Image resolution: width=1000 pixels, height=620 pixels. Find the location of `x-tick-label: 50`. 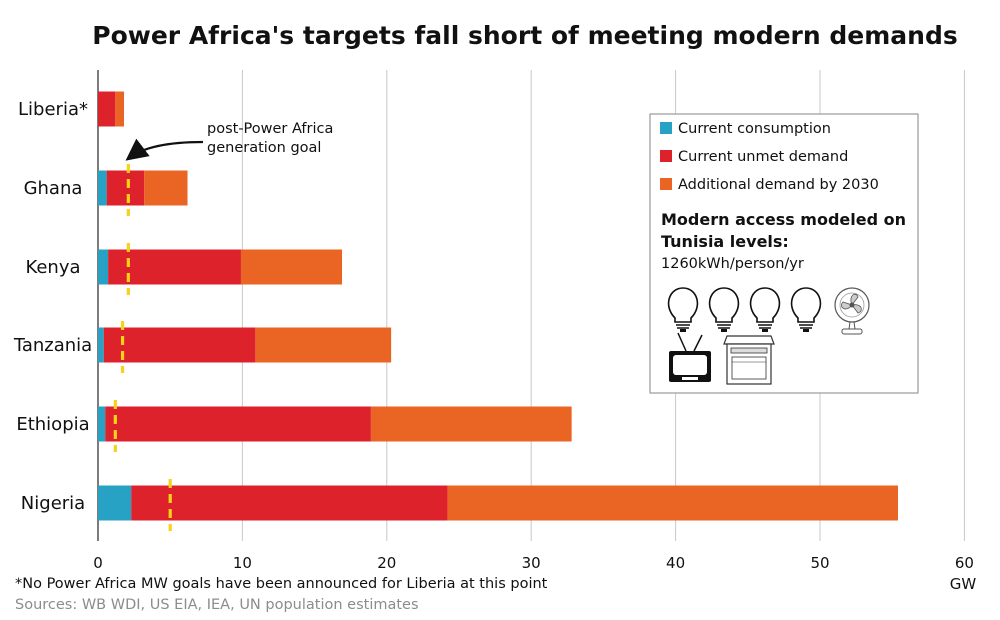

x-tick-label: 50 is located at coordinates (819, 563).